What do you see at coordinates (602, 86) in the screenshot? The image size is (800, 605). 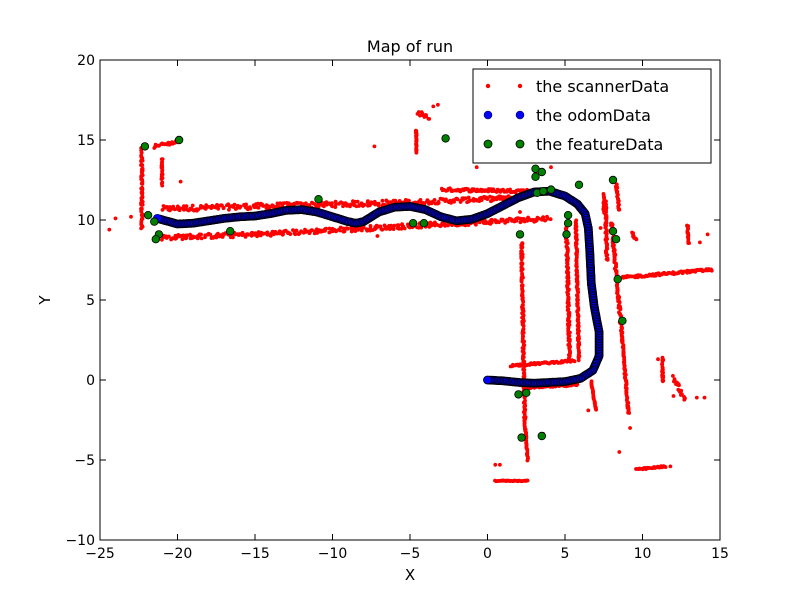 I see `legend-label-scanner: the scannerData` at bounding box center [602, 86].